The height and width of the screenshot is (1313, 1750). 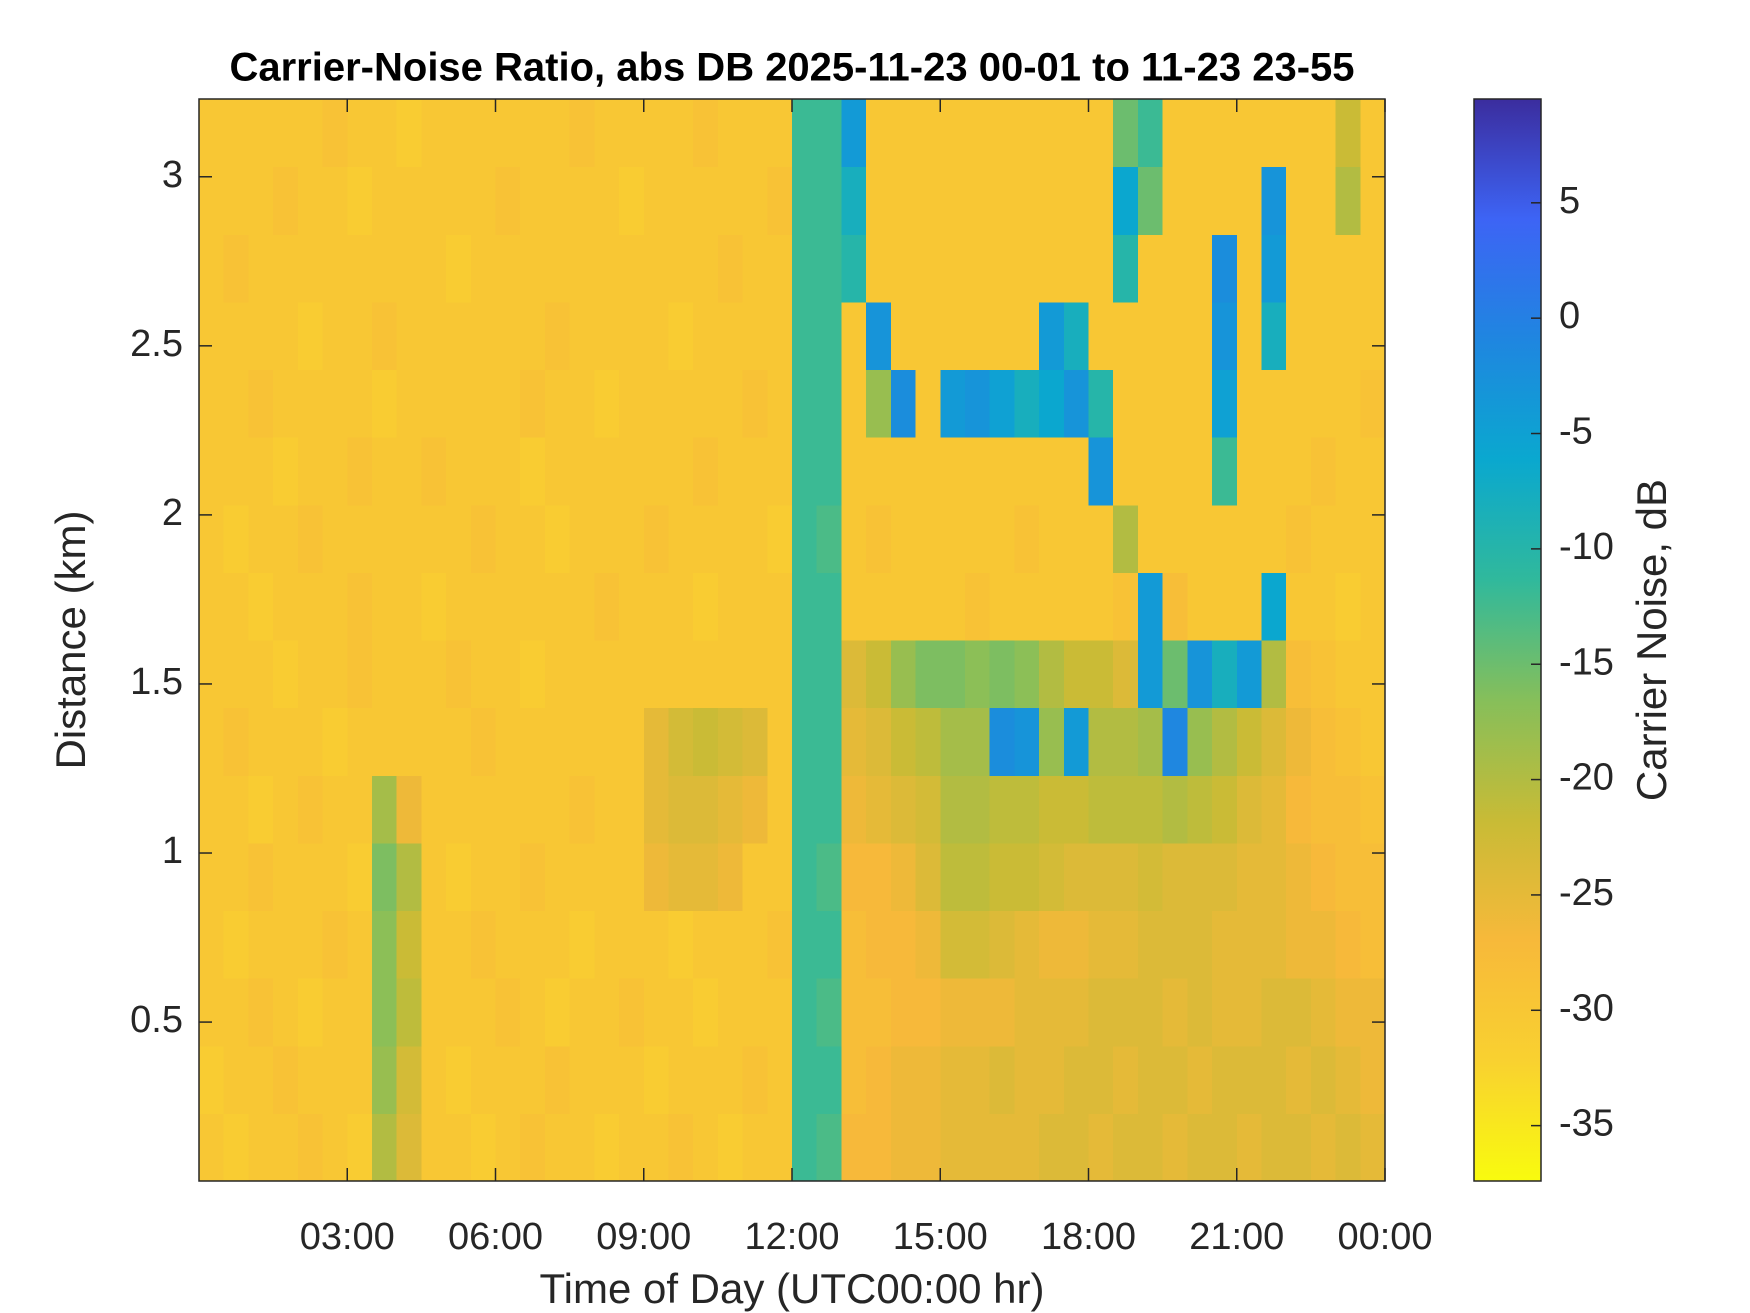 What do you see at coordinates (172, 513) in the screenshot?
I see `y-tick-label: 2` at bounding box center [172, 513].